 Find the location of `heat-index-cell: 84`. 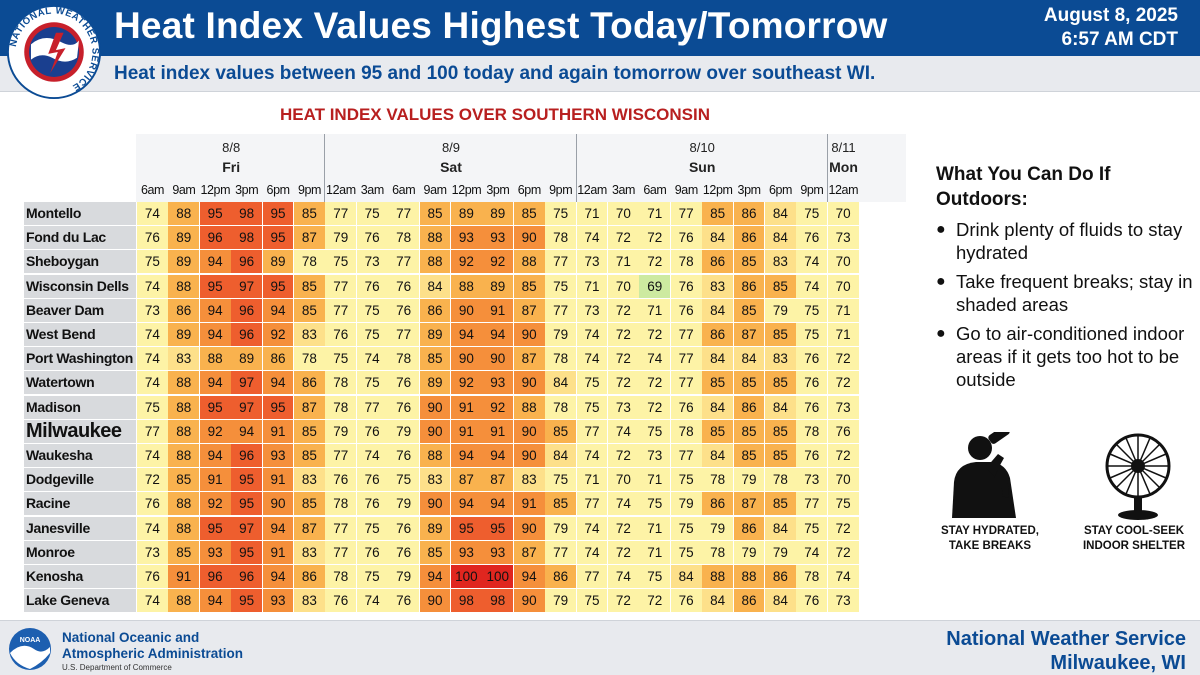

heat-index-cell: 84 is located at coordinates (717, 310).